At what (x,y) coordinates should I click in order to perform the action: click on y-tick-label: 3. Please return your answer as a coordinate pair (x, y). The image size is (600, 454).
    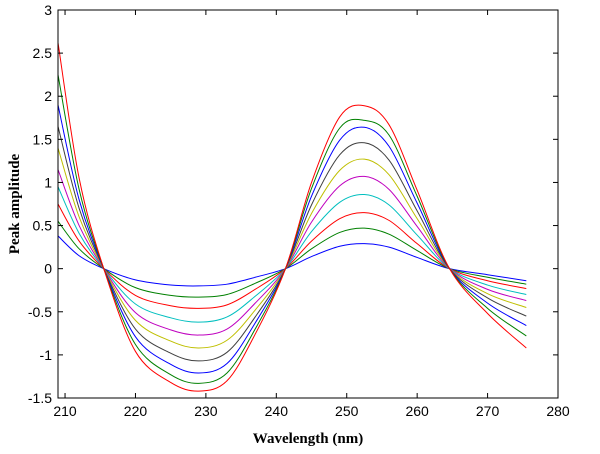
    Looking at the image, I should click on (48, 10).